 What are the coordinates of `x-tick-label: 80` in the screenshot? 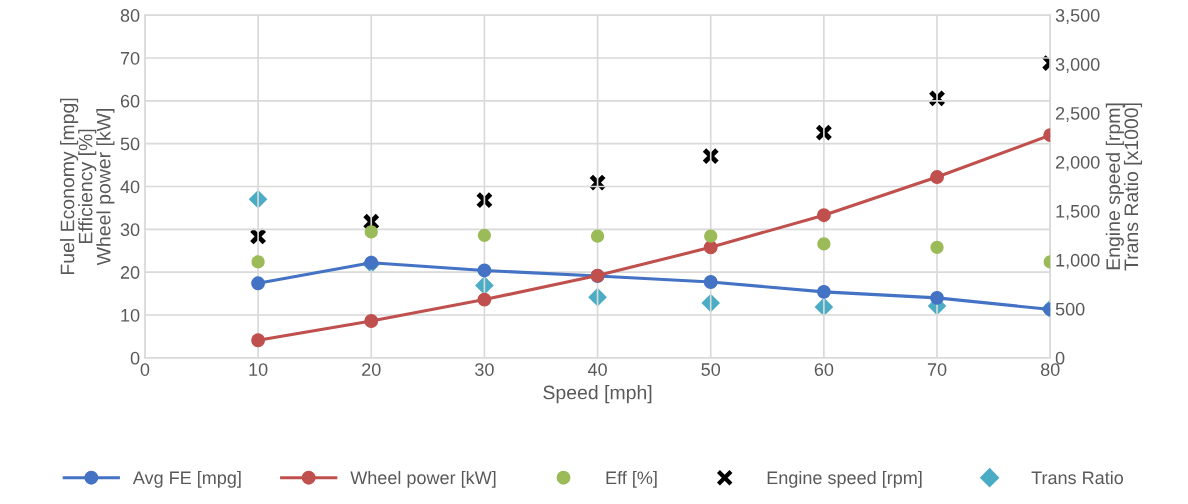 It's located at (1050, 369).